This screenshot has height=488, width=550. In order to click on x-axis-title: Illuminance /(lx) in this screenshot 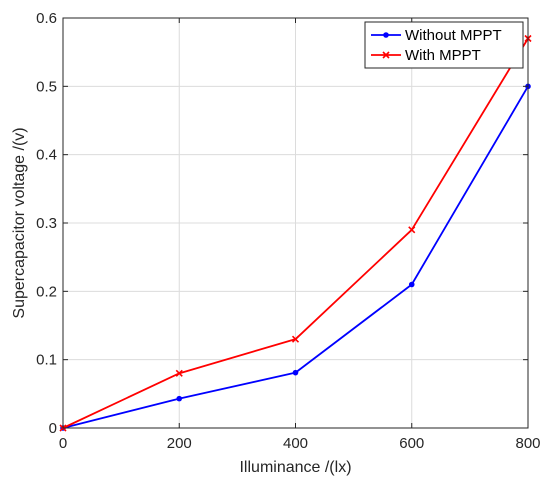, I will do `click(295, 467)`.